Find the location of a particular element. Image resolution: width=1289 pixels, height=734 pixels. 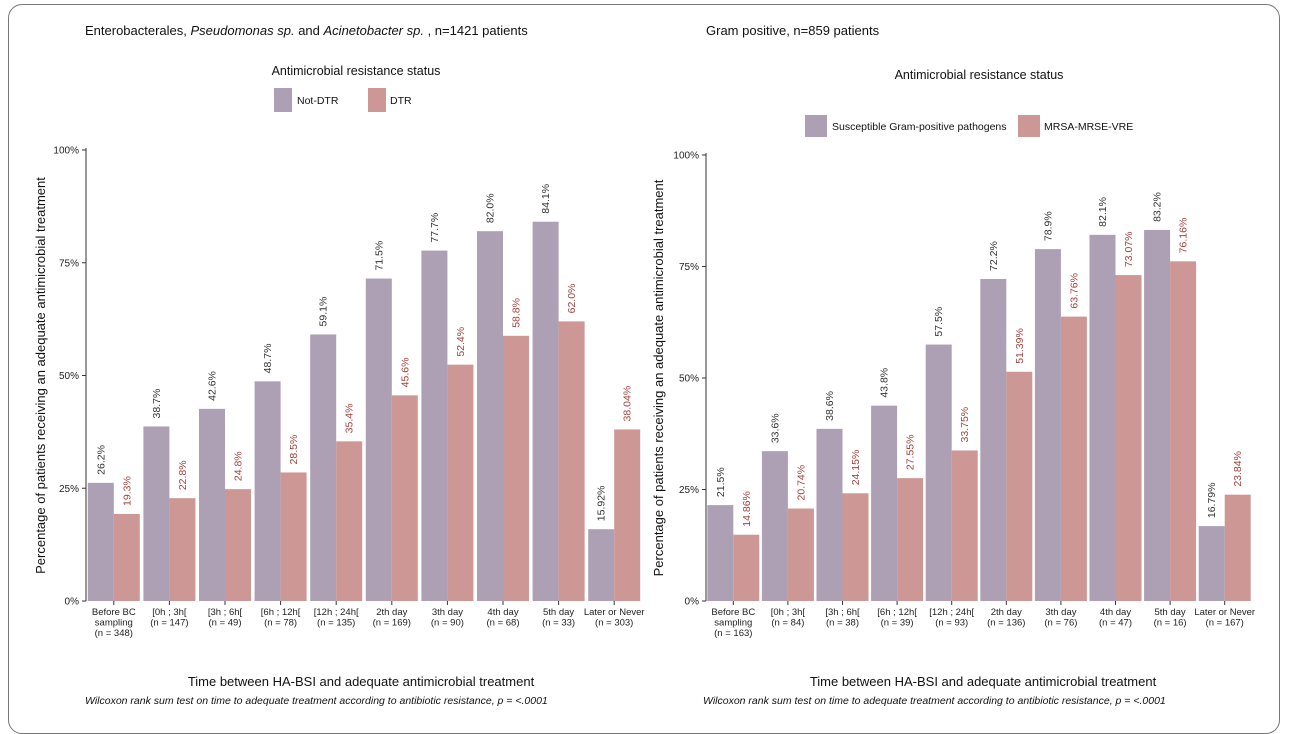

legend-label-2: MRSA-MRSE-VRE is located at coordinates (1088, 127).